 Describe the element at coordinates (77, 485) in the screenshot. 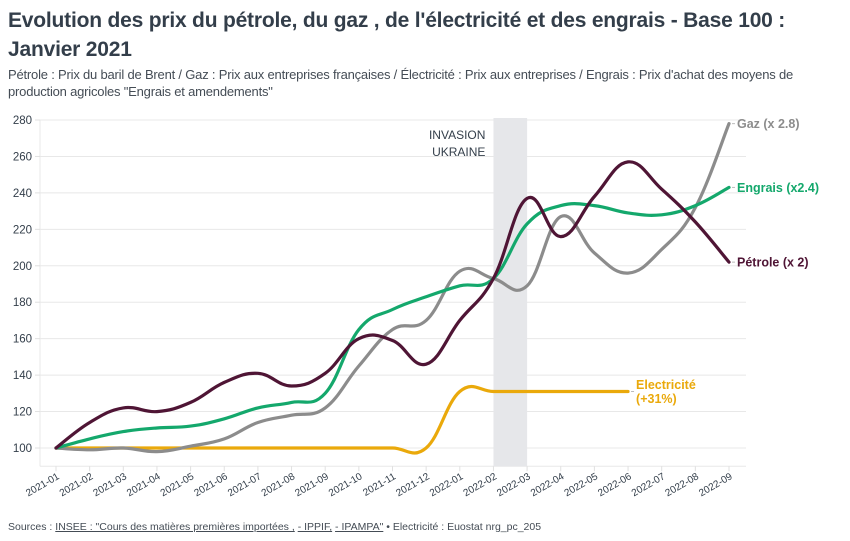

I see `x-tick-label: 2021-02` at that location.